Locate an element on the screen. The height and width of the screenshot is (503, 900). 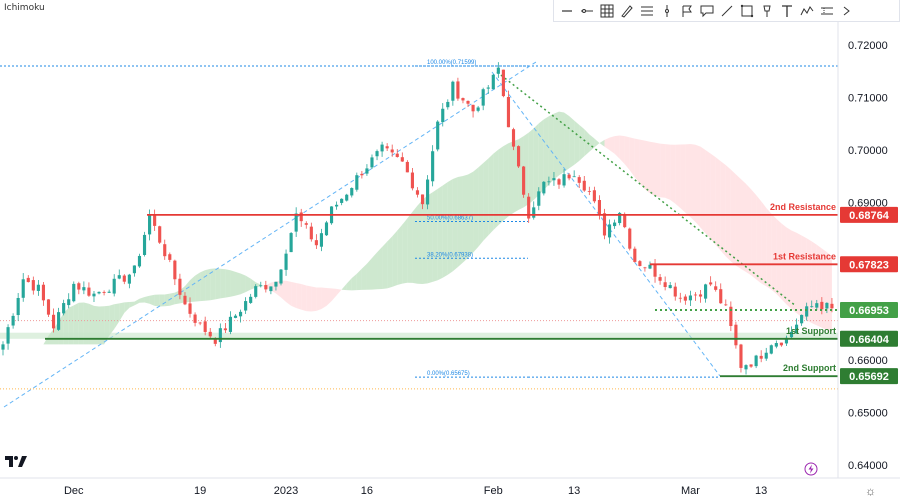
fib-icon is located at coordinates (647, 11).